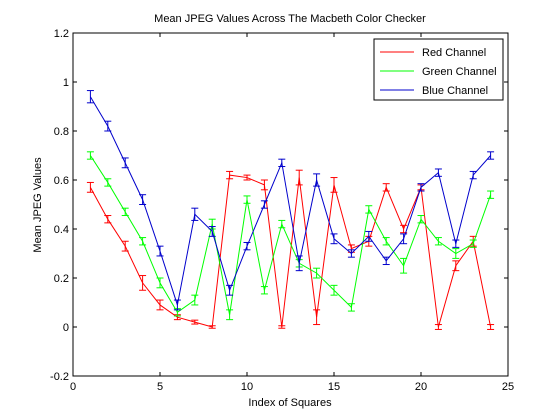 The width and height of the screenshot is (560, 420). I want to click on x-tick-label: 5, so click(160, 387).